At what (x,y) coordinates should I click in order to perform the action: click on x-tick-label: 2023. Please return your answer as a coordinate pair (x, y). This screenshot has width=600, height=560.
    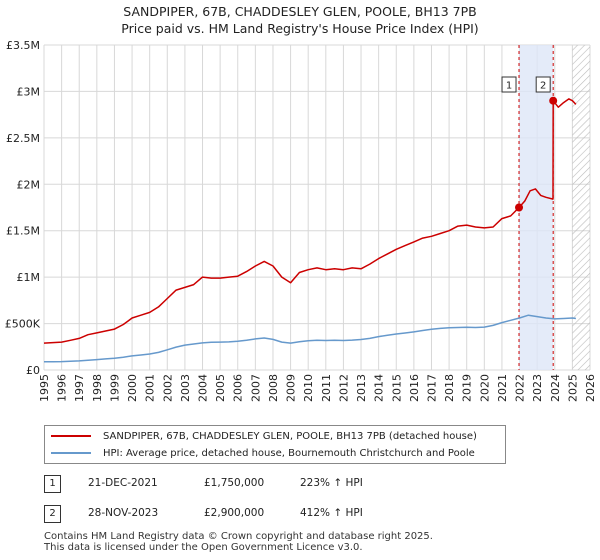
    Looking at the image, I should click on (537, 388).